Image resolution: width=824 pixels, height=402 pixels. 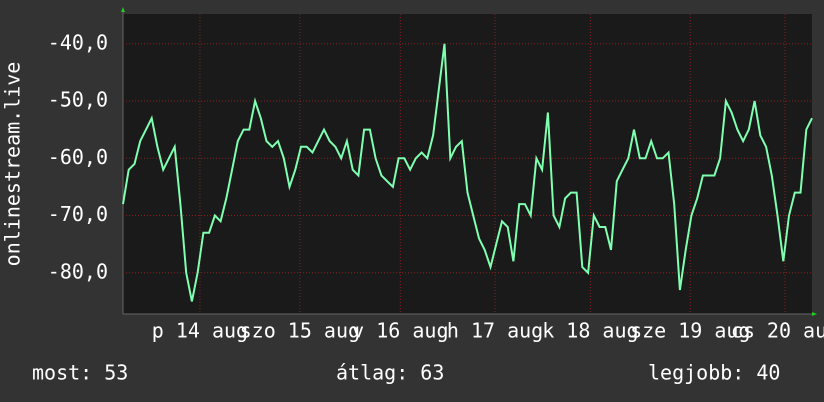 I want to click on footer-text: most: 53, so click(x=80, y=373).